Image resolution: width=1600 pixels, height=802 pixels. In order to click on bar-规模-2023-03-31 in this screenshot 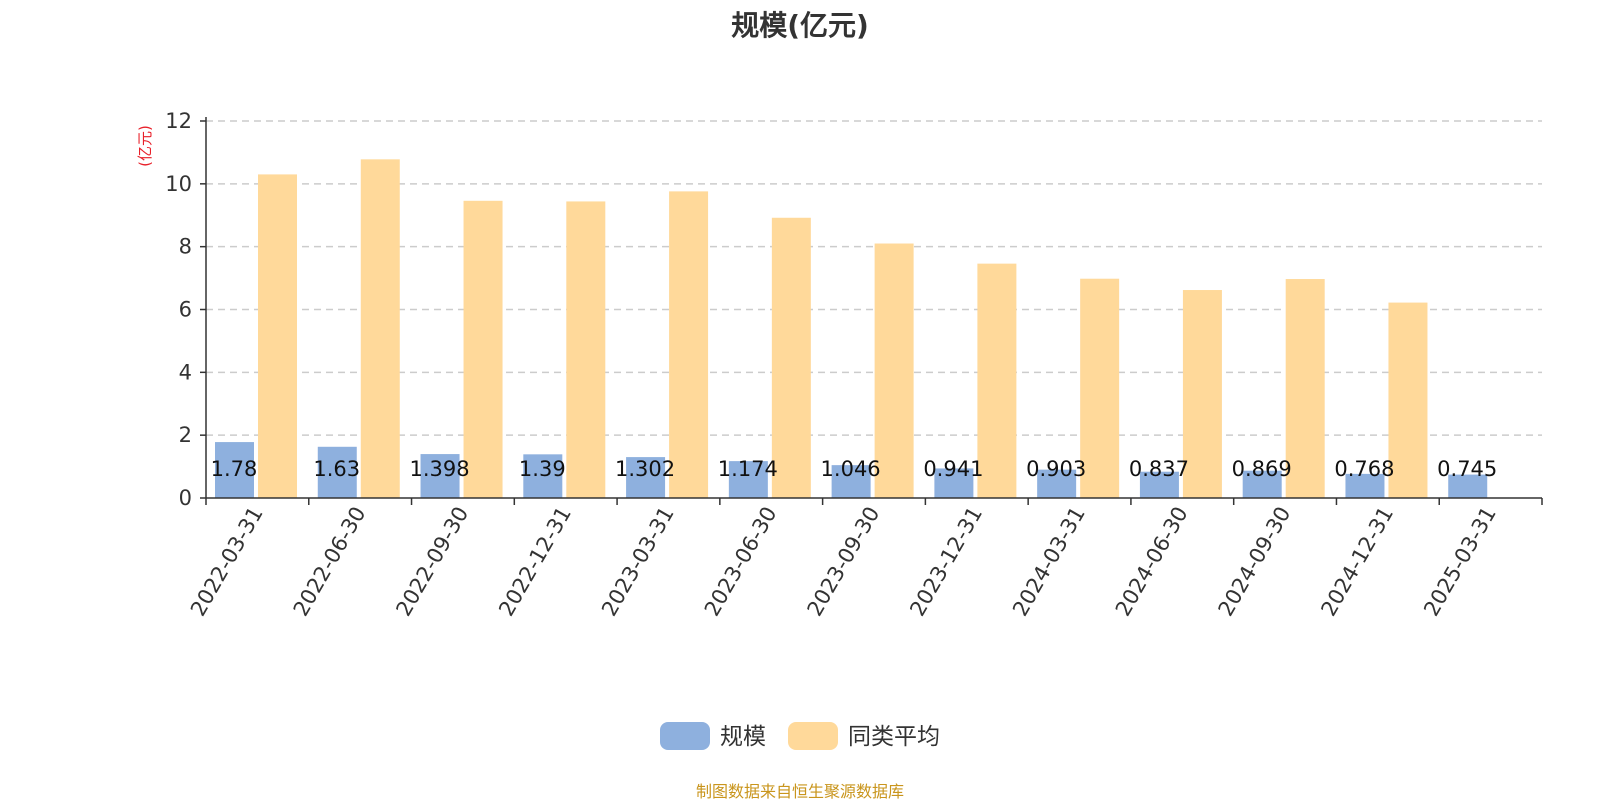, I will do `click(646, 477)`.